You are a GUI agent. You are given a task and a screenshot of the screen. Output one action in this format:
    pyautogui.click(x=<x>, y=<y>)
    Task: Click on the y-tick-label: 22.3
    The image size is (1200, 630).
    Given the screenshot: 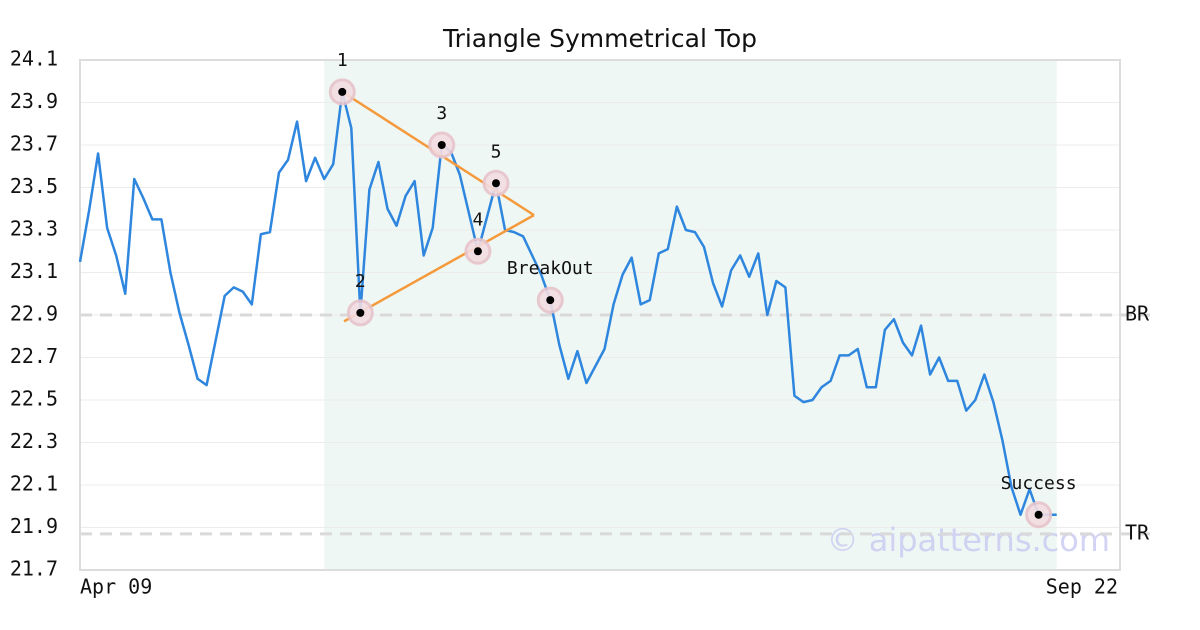 What is the action you would take?
    pyautogui.click(x=34, y=441)
    